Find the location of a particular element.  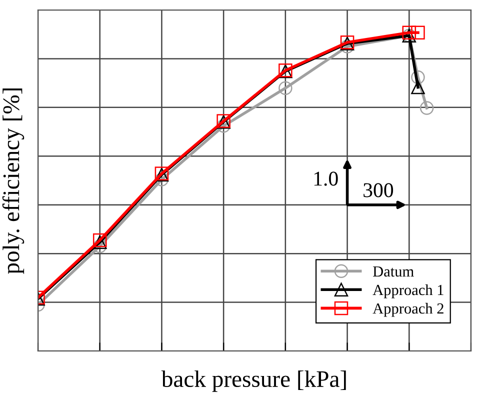

x-axis-title: back pressure [kPa] is located at coordinates (253, 381).